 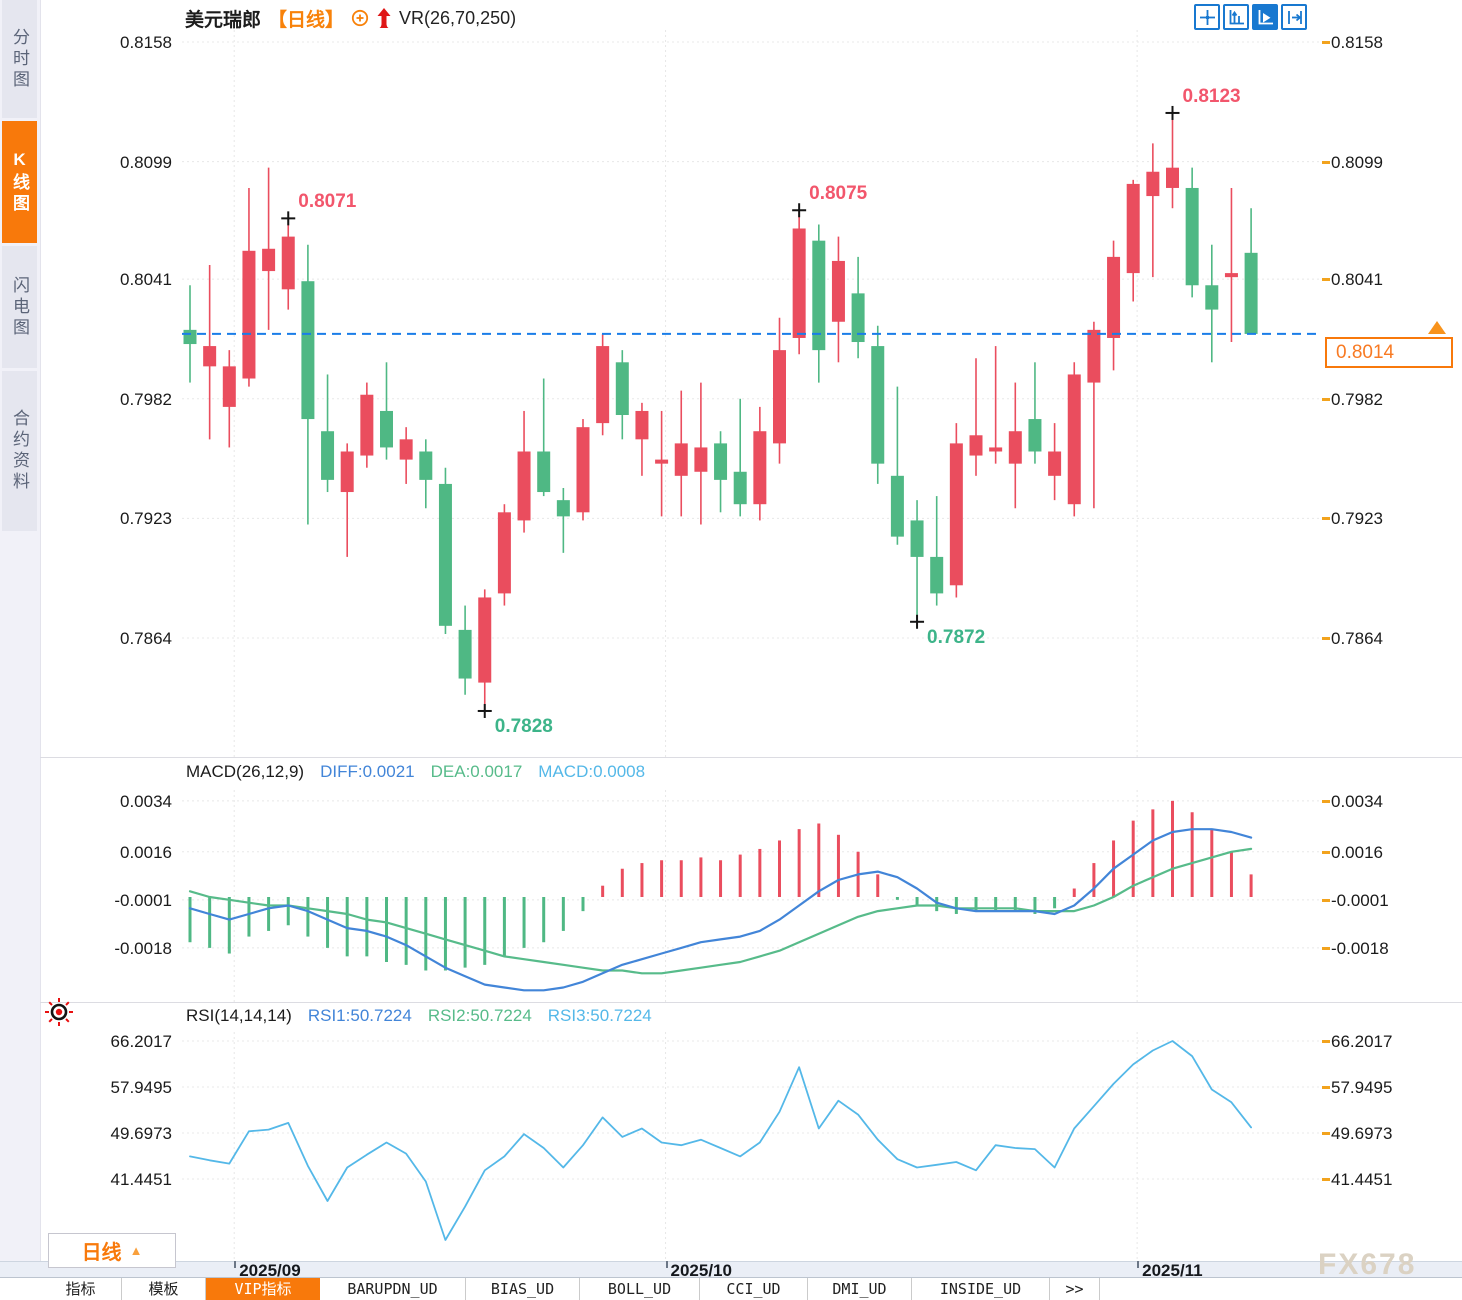 I want to click on rsi2-value: RSI2:50.7224, so click(x=479, y=1015).